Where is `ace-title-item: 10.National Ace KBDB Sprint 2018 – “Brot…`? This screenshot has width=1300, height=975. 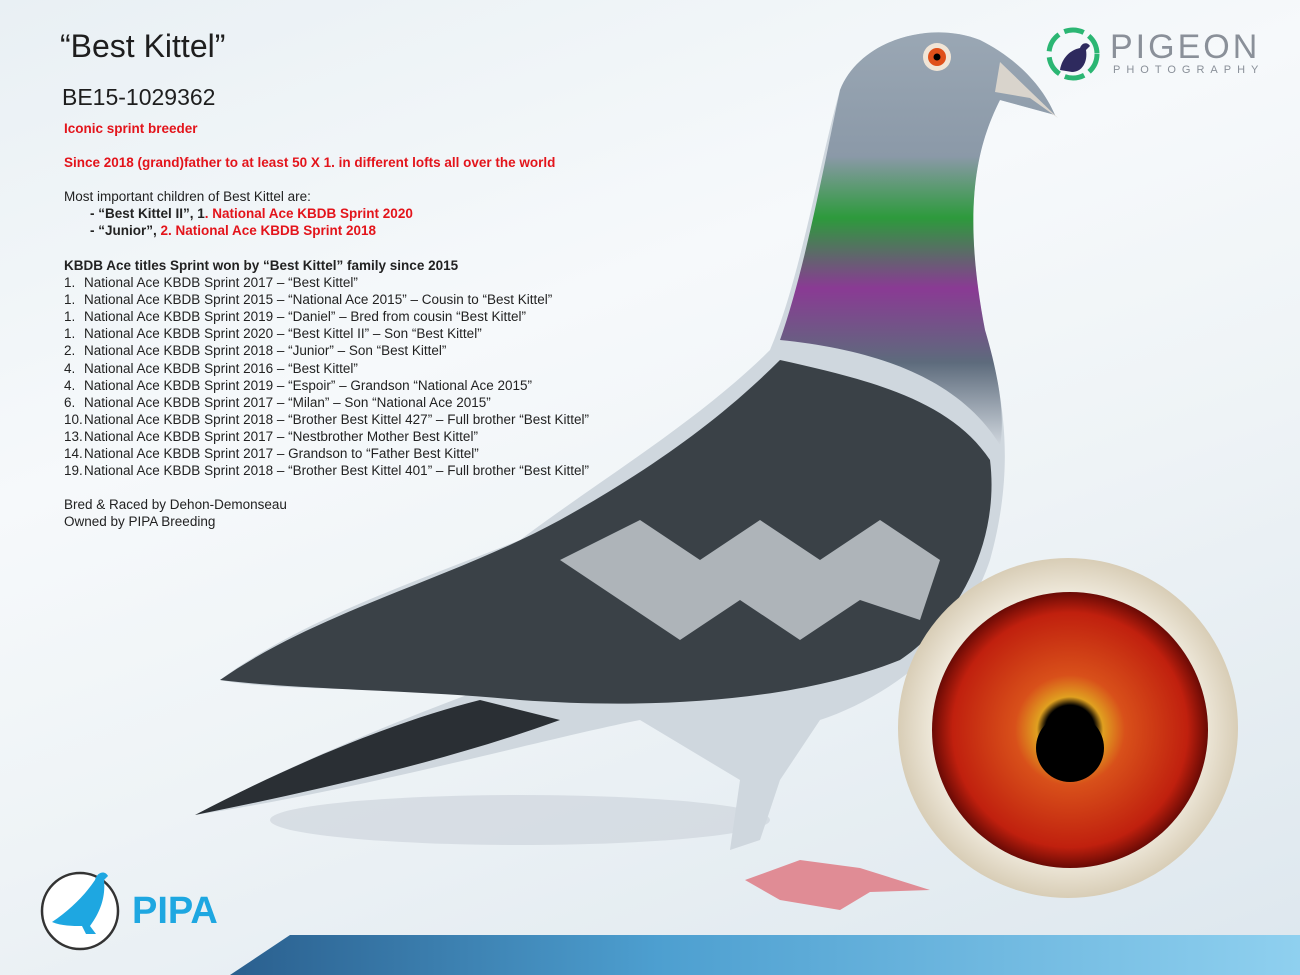
ace-title-item: 10.National Ace KBDB Sprint 2018 – “Brot… is located at coordinates (326, 419).